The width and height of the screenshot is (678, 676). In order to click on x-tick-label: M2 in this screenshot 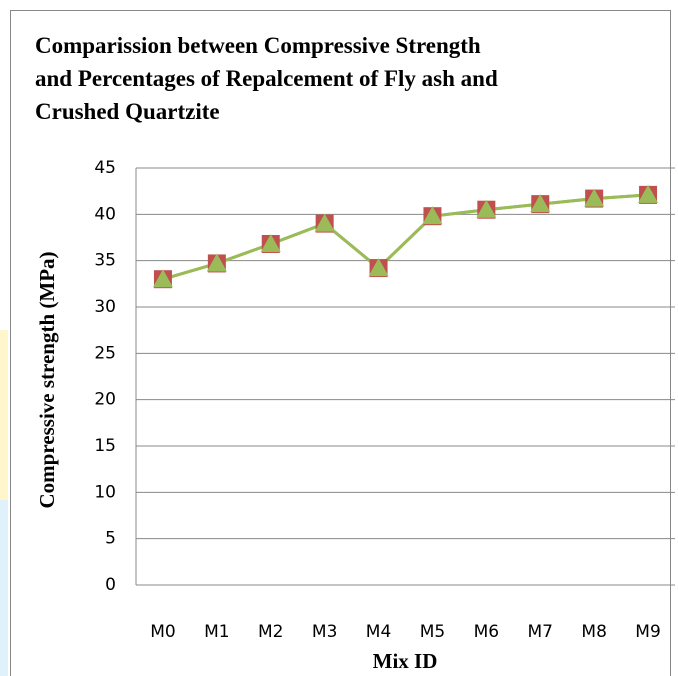, I will do `click(270, 632)`.